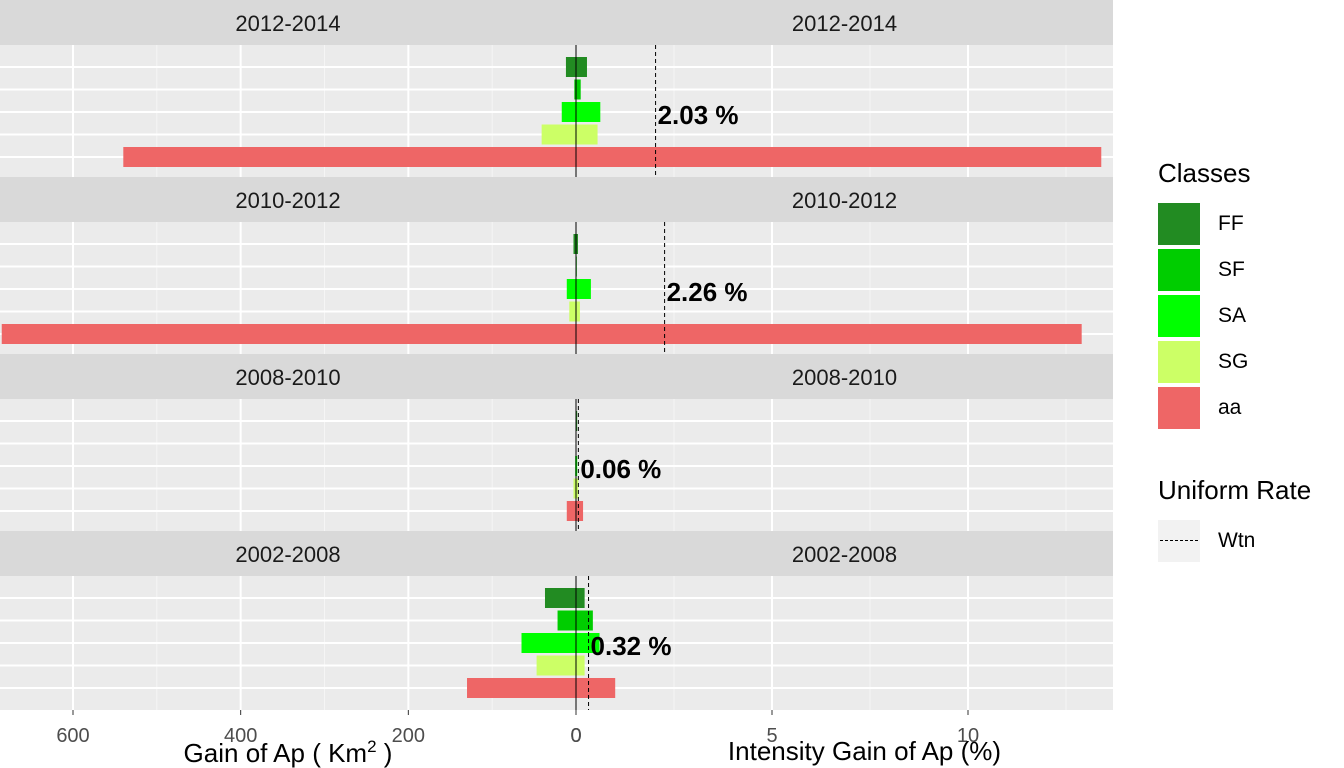 The height and width of the screenshot is (768, 1344). I want to click on x-tick-label-right: 0, so click(575, 736).